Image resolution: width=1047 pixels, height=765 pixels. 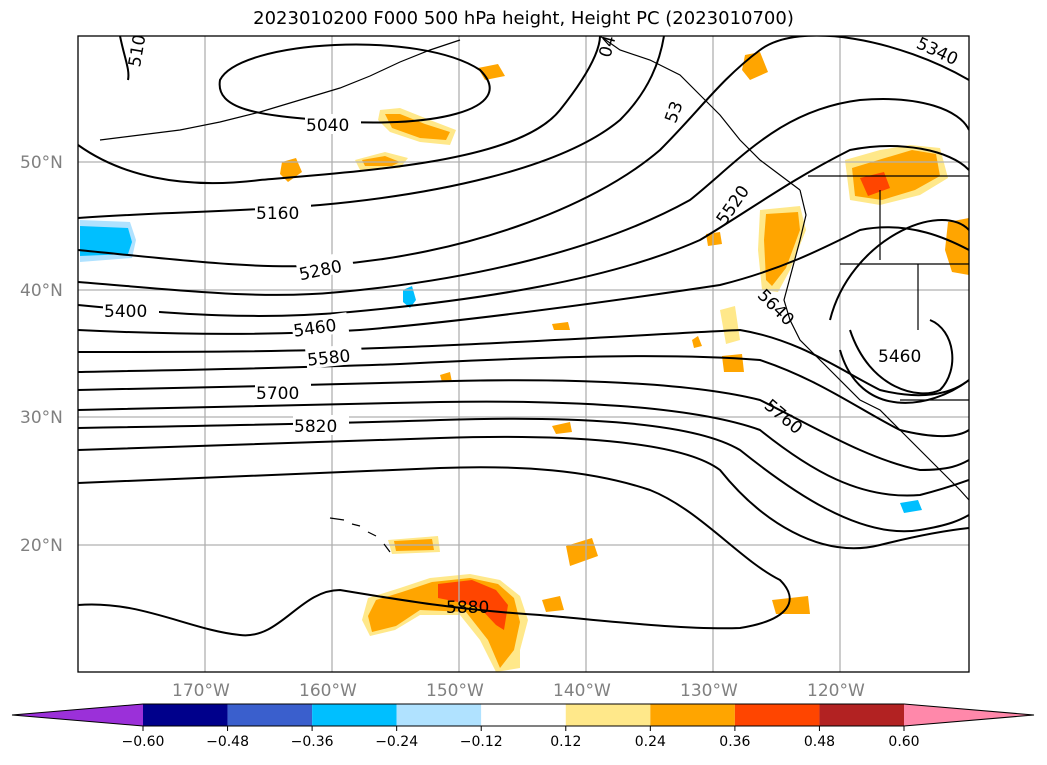 I want to click on contour-label-5400: 5400, so click(x=125, y=312).